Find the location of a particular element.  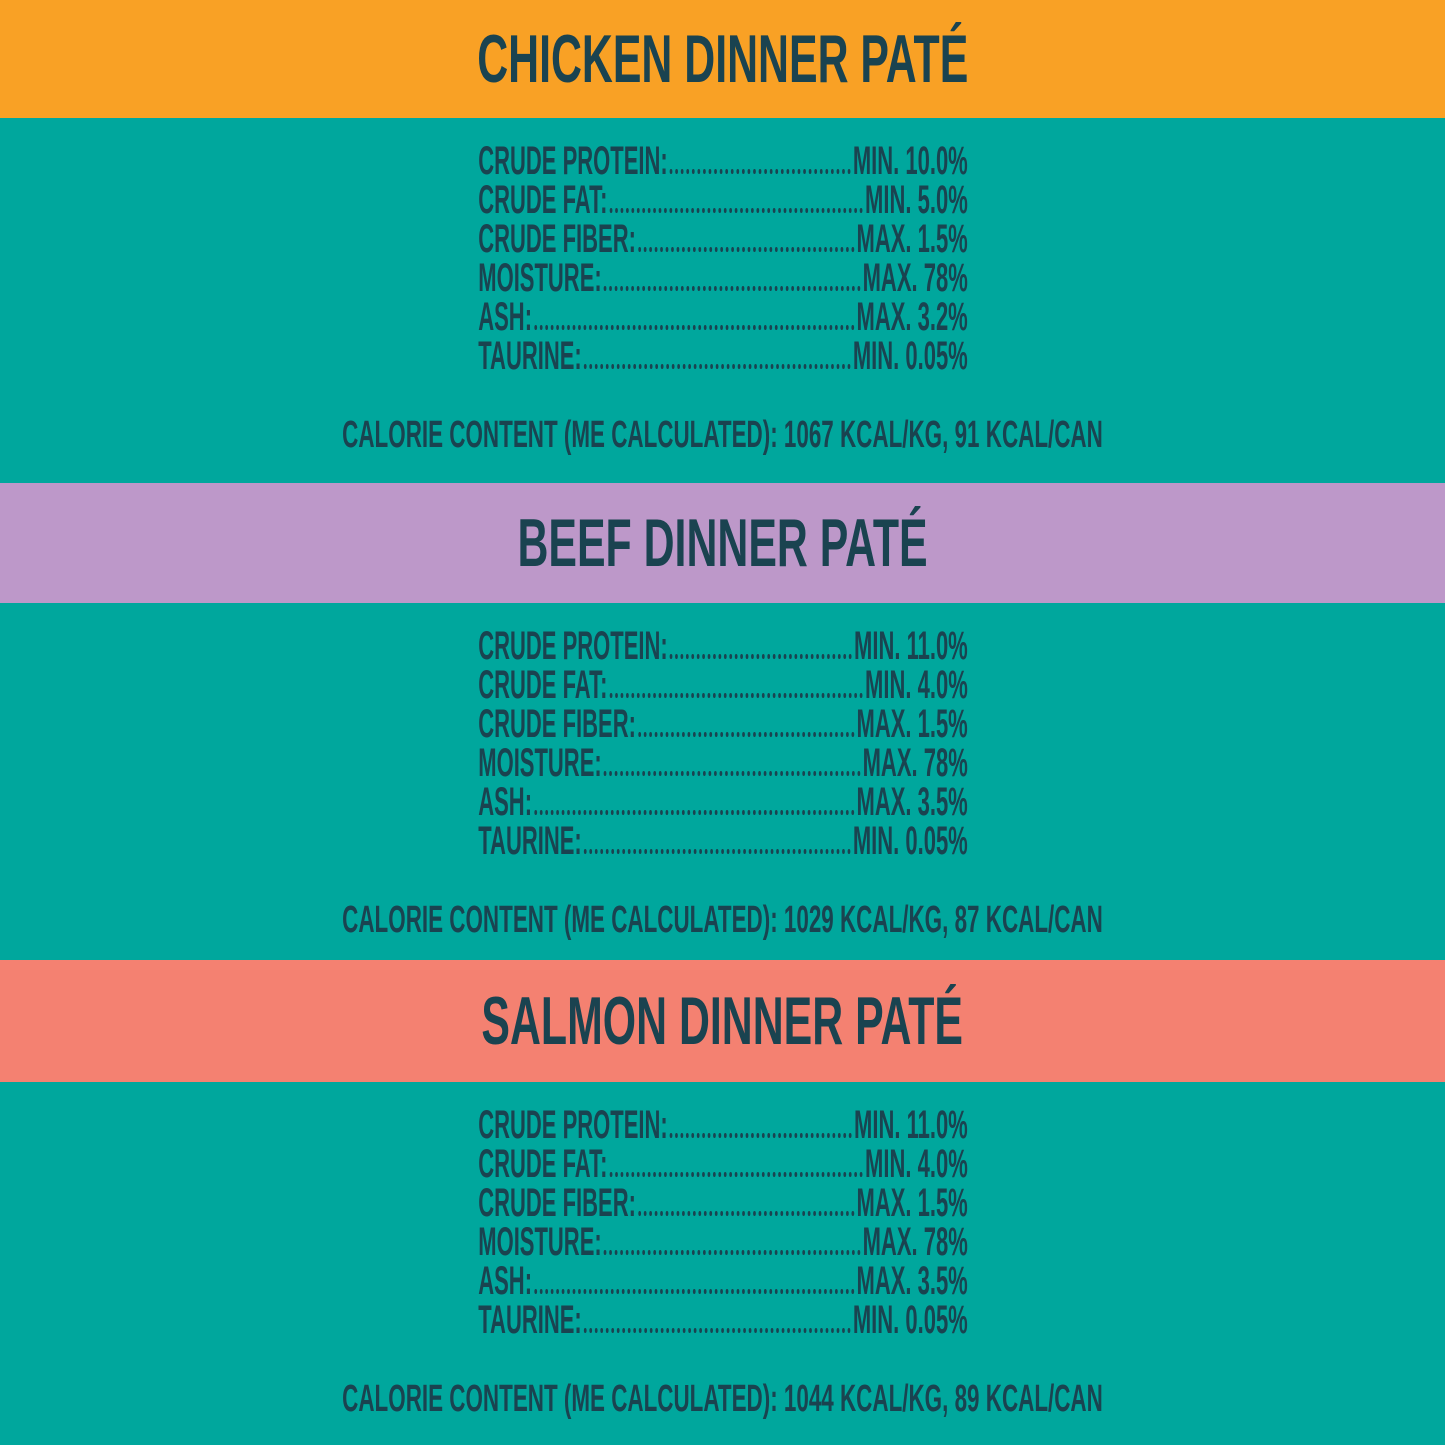

section-title-beef: BEEF DINNER PATÉ is located at coordinates (722, 543).